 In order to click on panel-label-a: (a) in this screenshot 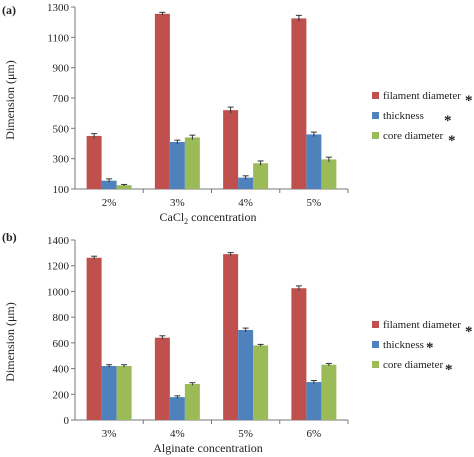, I will do `click(9, 10)`.